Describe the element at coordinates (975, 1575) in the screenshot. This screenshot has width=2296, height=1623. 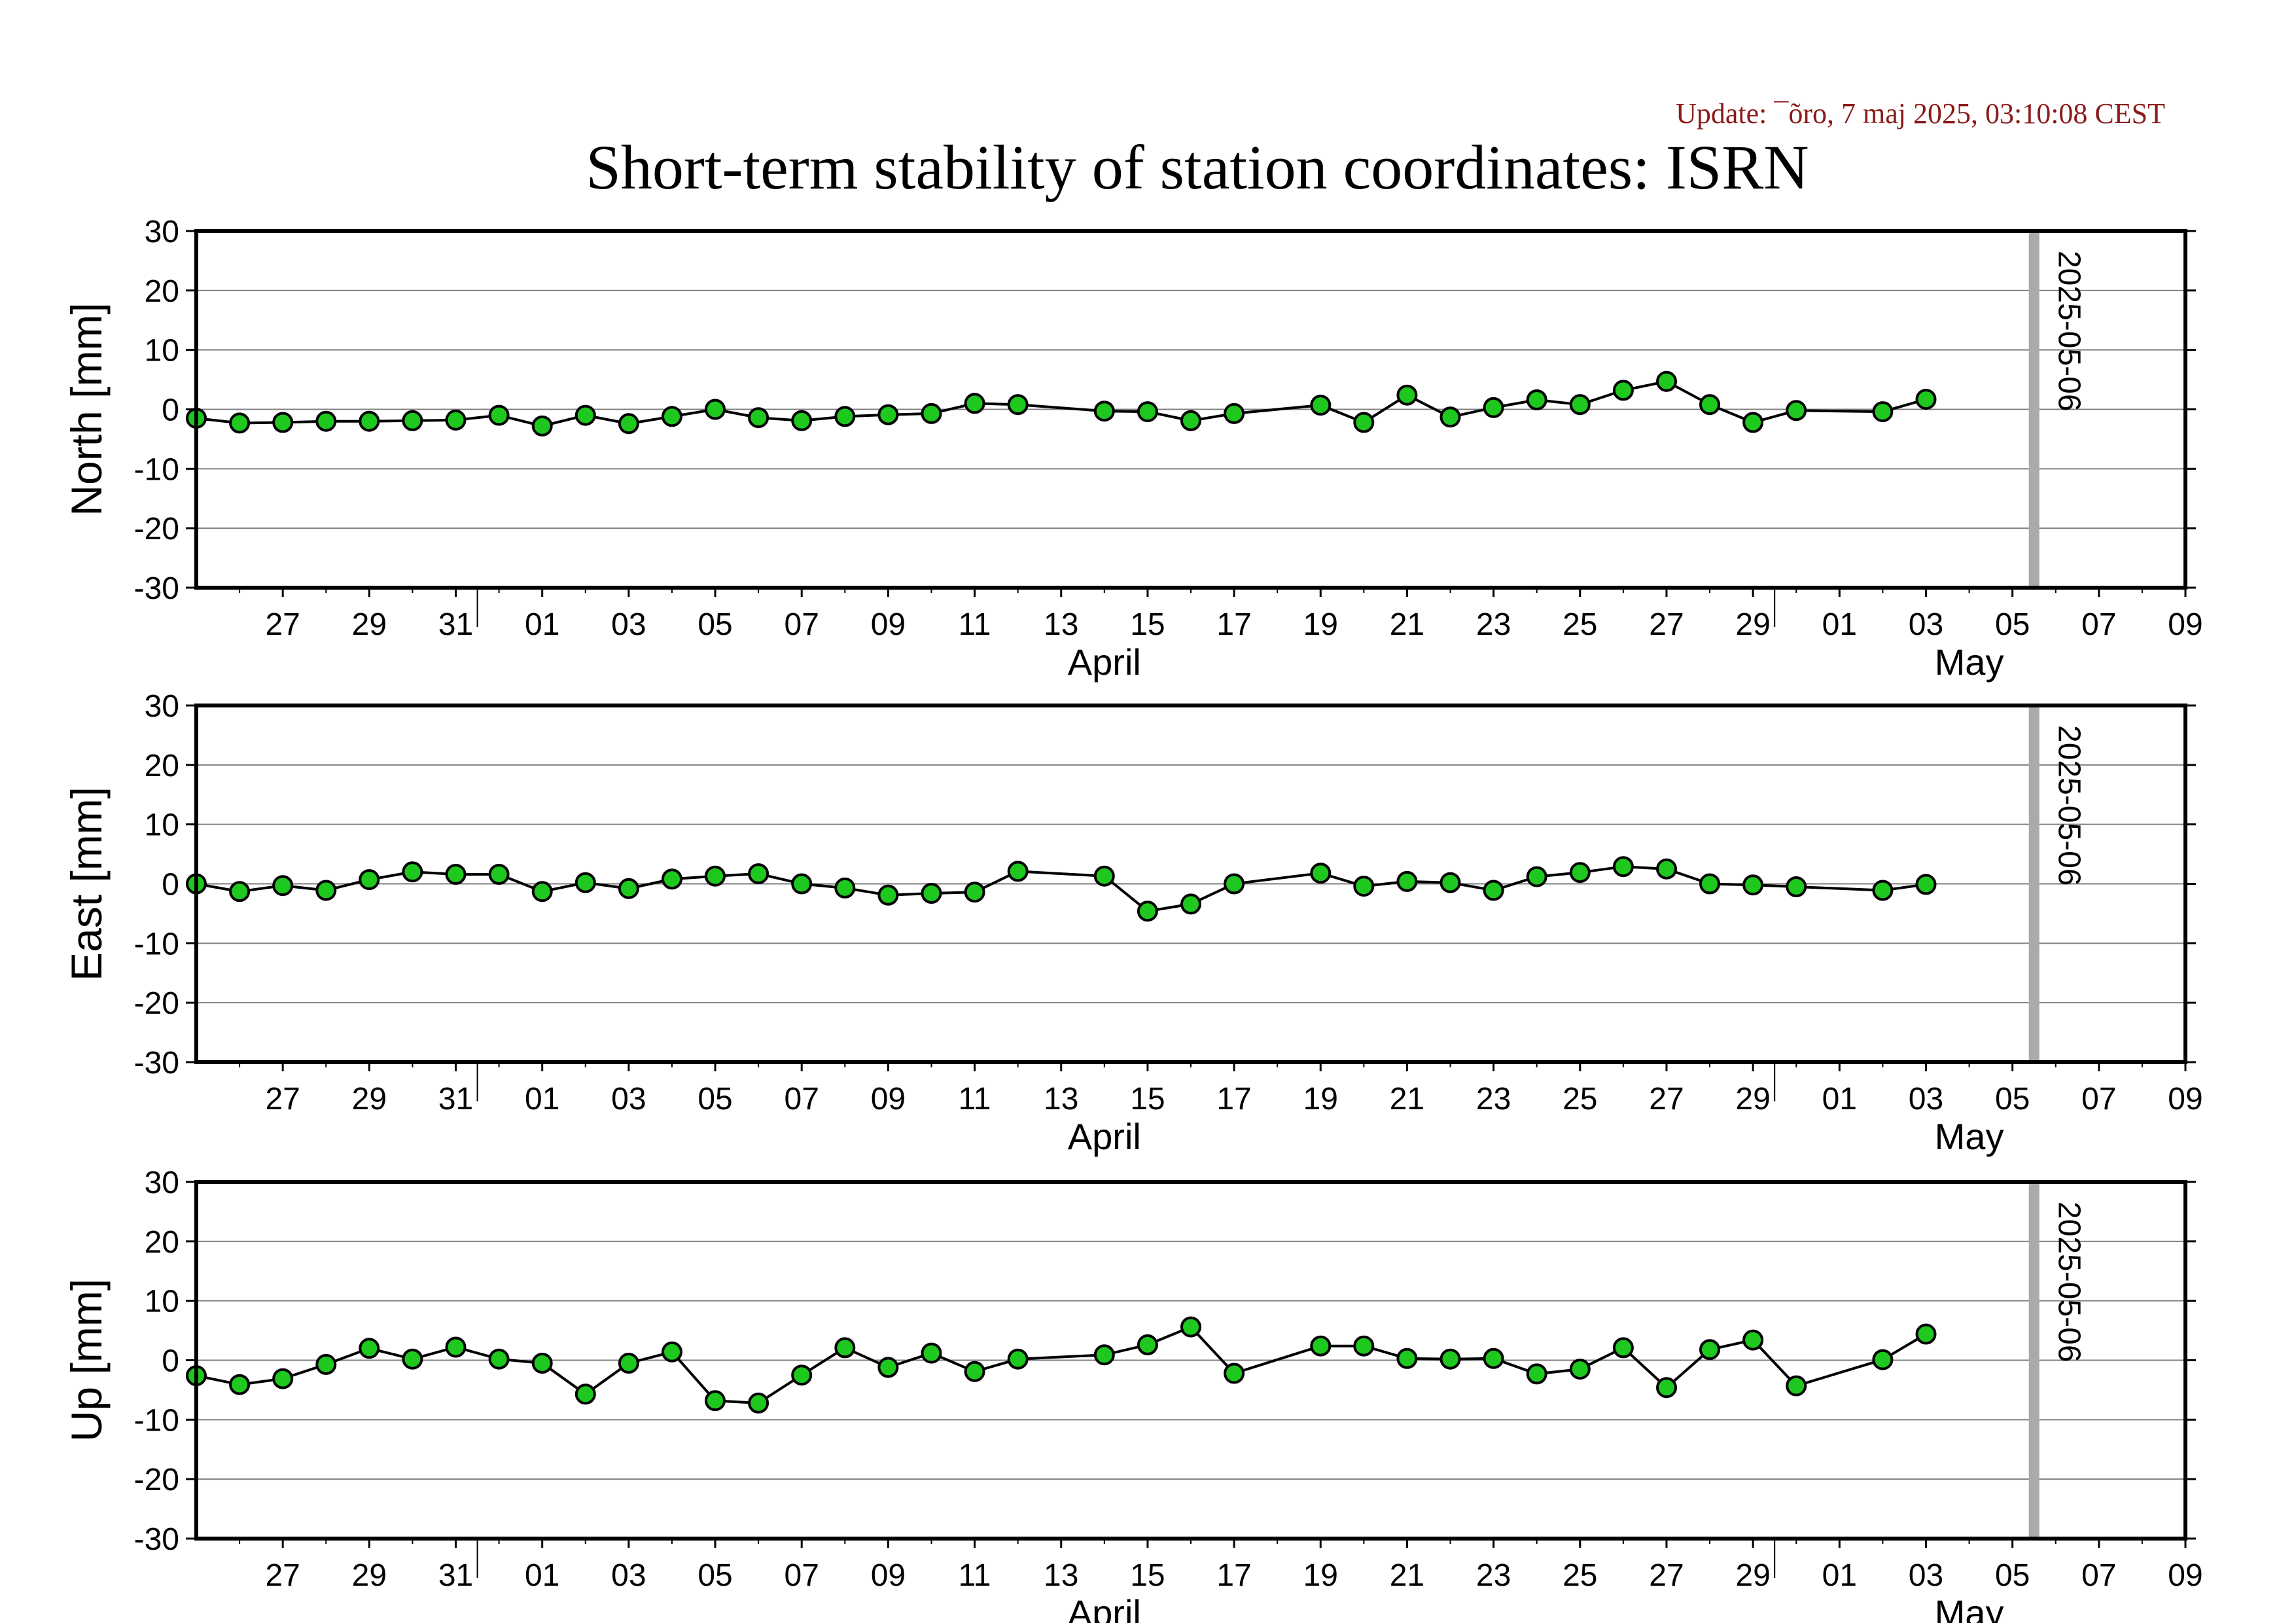
I see `x-tick-label: 11` at that location.